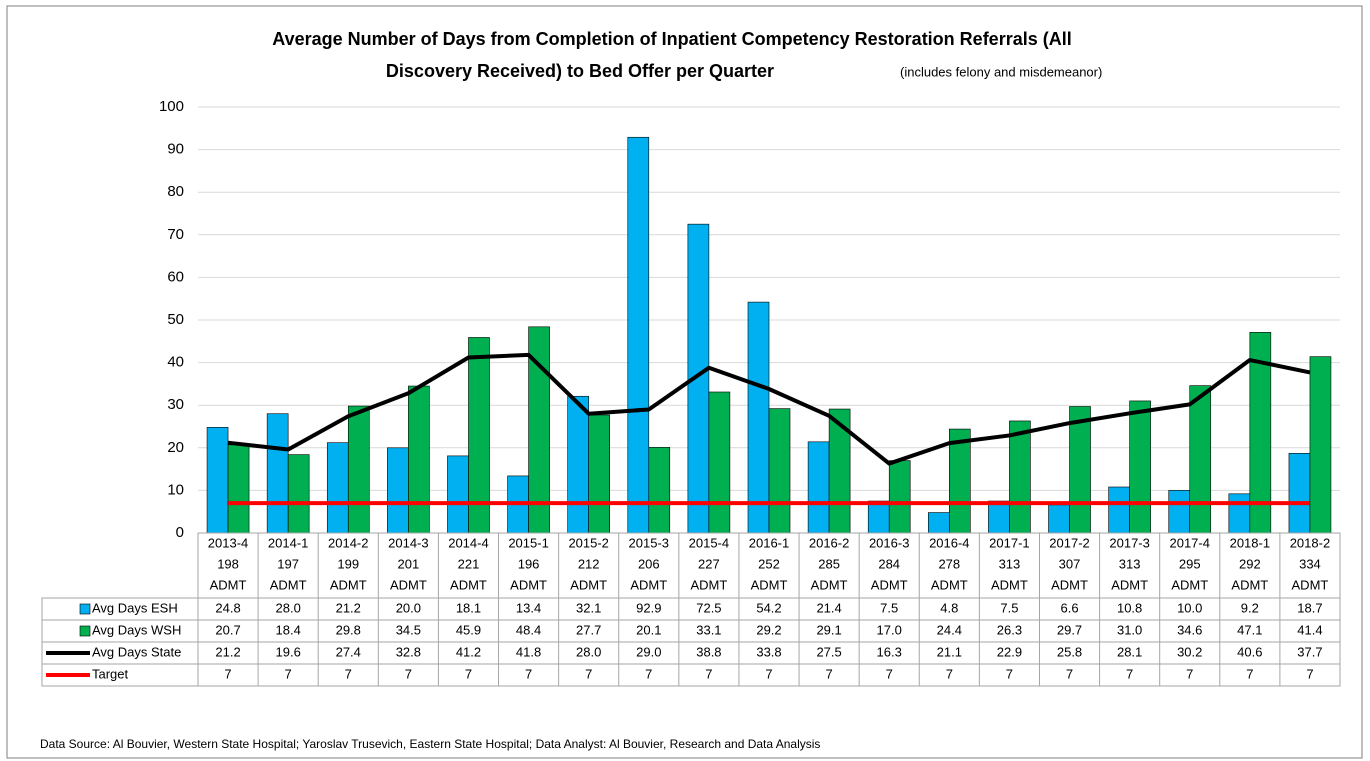 The height and width of the screenshot is (761, 1370). What do you see at coordinates (468, 629) in the screenshot?
I see `table-value: 45.9` at bounding box center [468, 629].